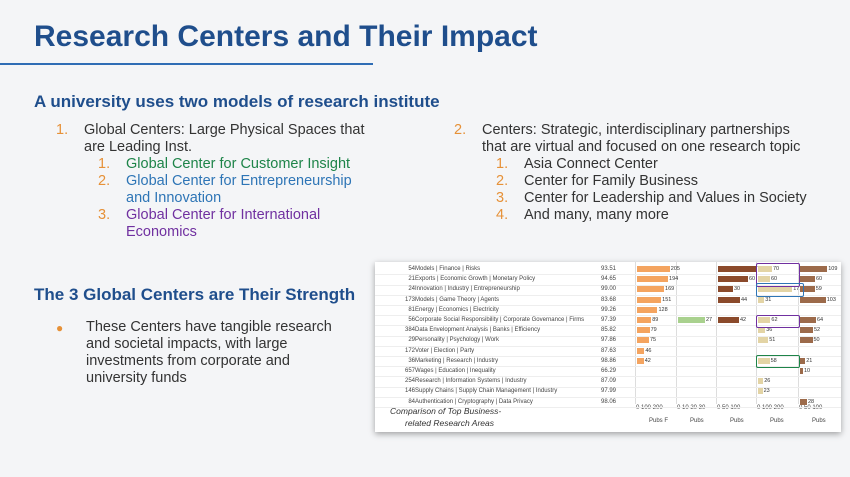 The width and height of the screenshot is (850, 477). What do you see at coordinates (582, 215) in the screenshot?
I see `center-item: 4. And many, many more` at bounding box center [582, 215].